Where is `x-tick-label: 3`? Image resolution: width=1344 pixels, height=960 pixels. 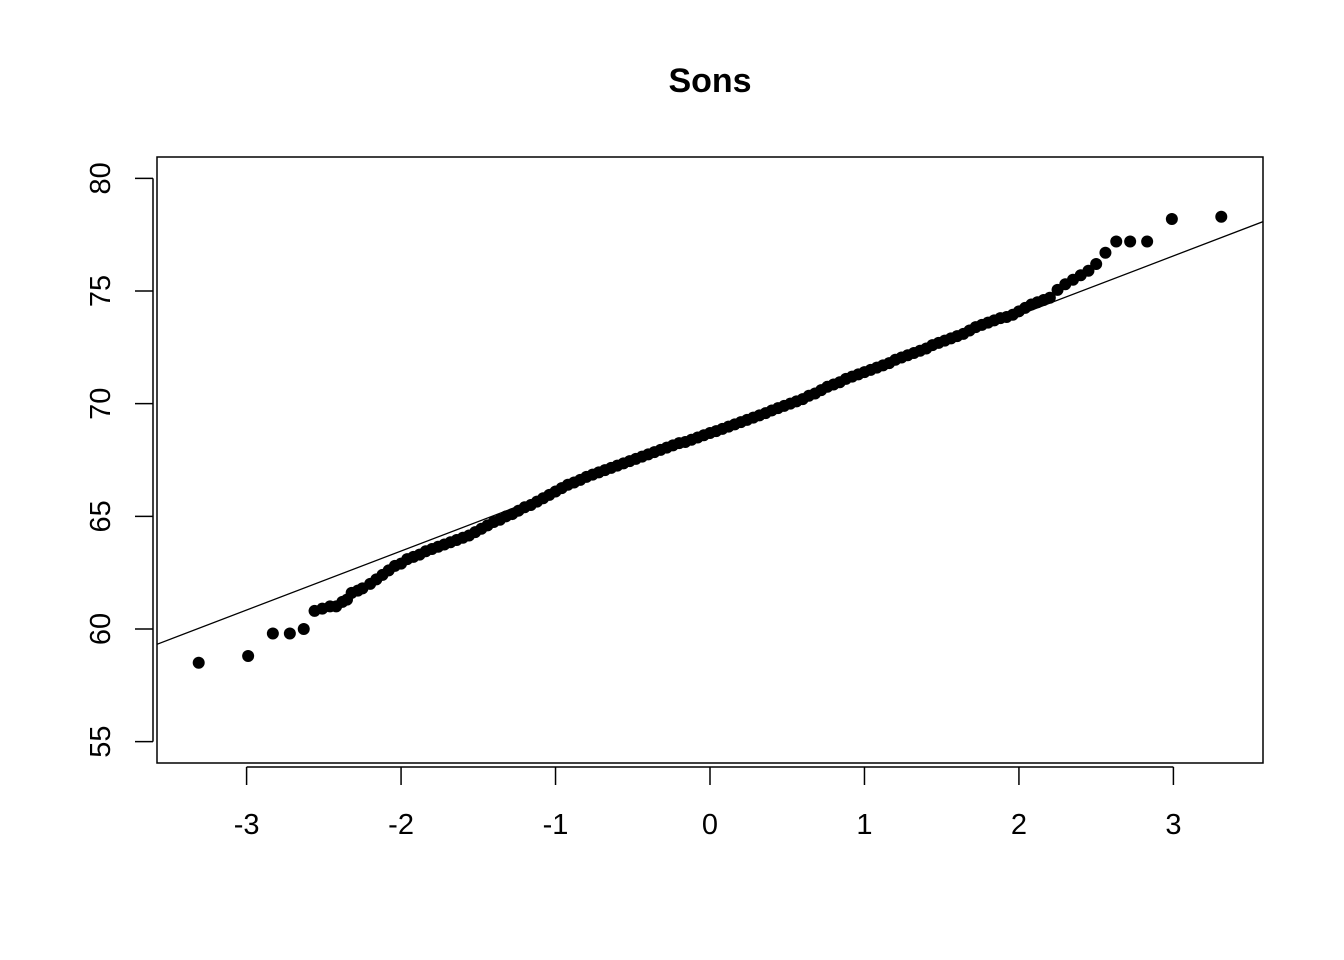 x-tick-label: 3 is located at coordinates (1173, 825).